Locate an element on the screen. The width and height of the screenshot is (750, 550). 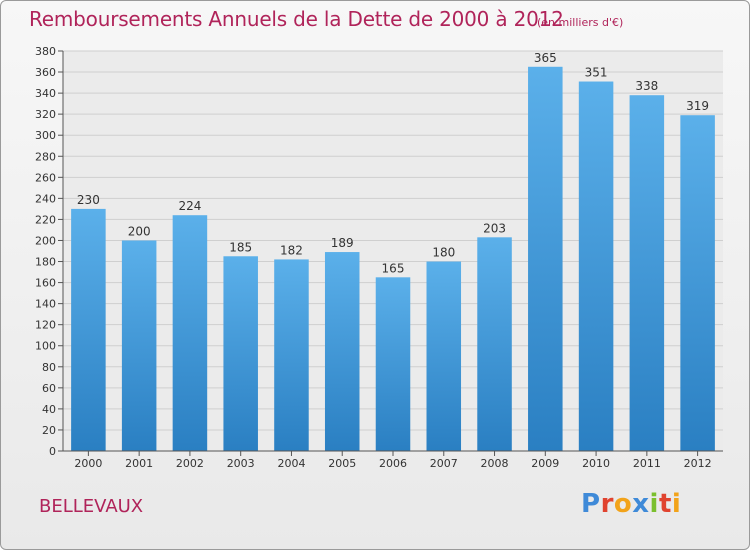
y-tick-label: 60 is located at coordinates (49, 388).